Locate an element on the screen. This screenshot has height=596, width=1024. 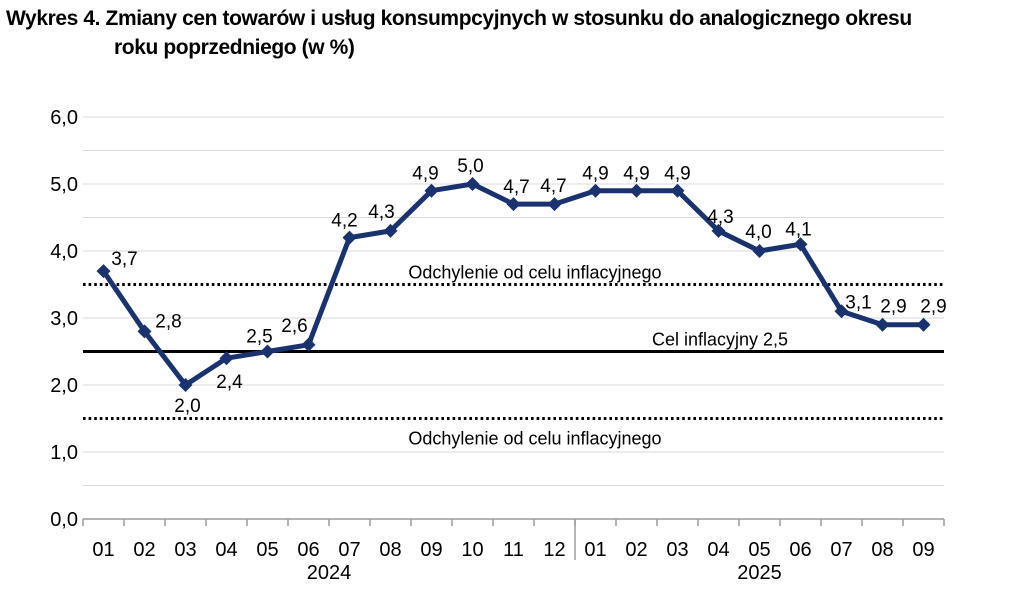
data-point-label: 5,0 is located at coordinates (470, 166).